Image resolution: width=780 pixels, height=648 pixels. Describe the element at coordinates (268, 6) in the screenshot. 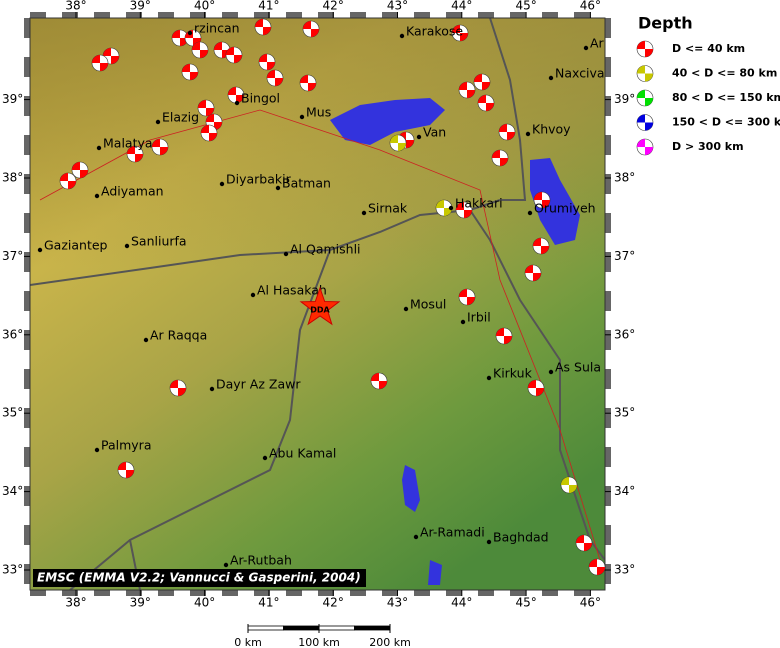

I see `lon-tick-label: 41°` at that location.